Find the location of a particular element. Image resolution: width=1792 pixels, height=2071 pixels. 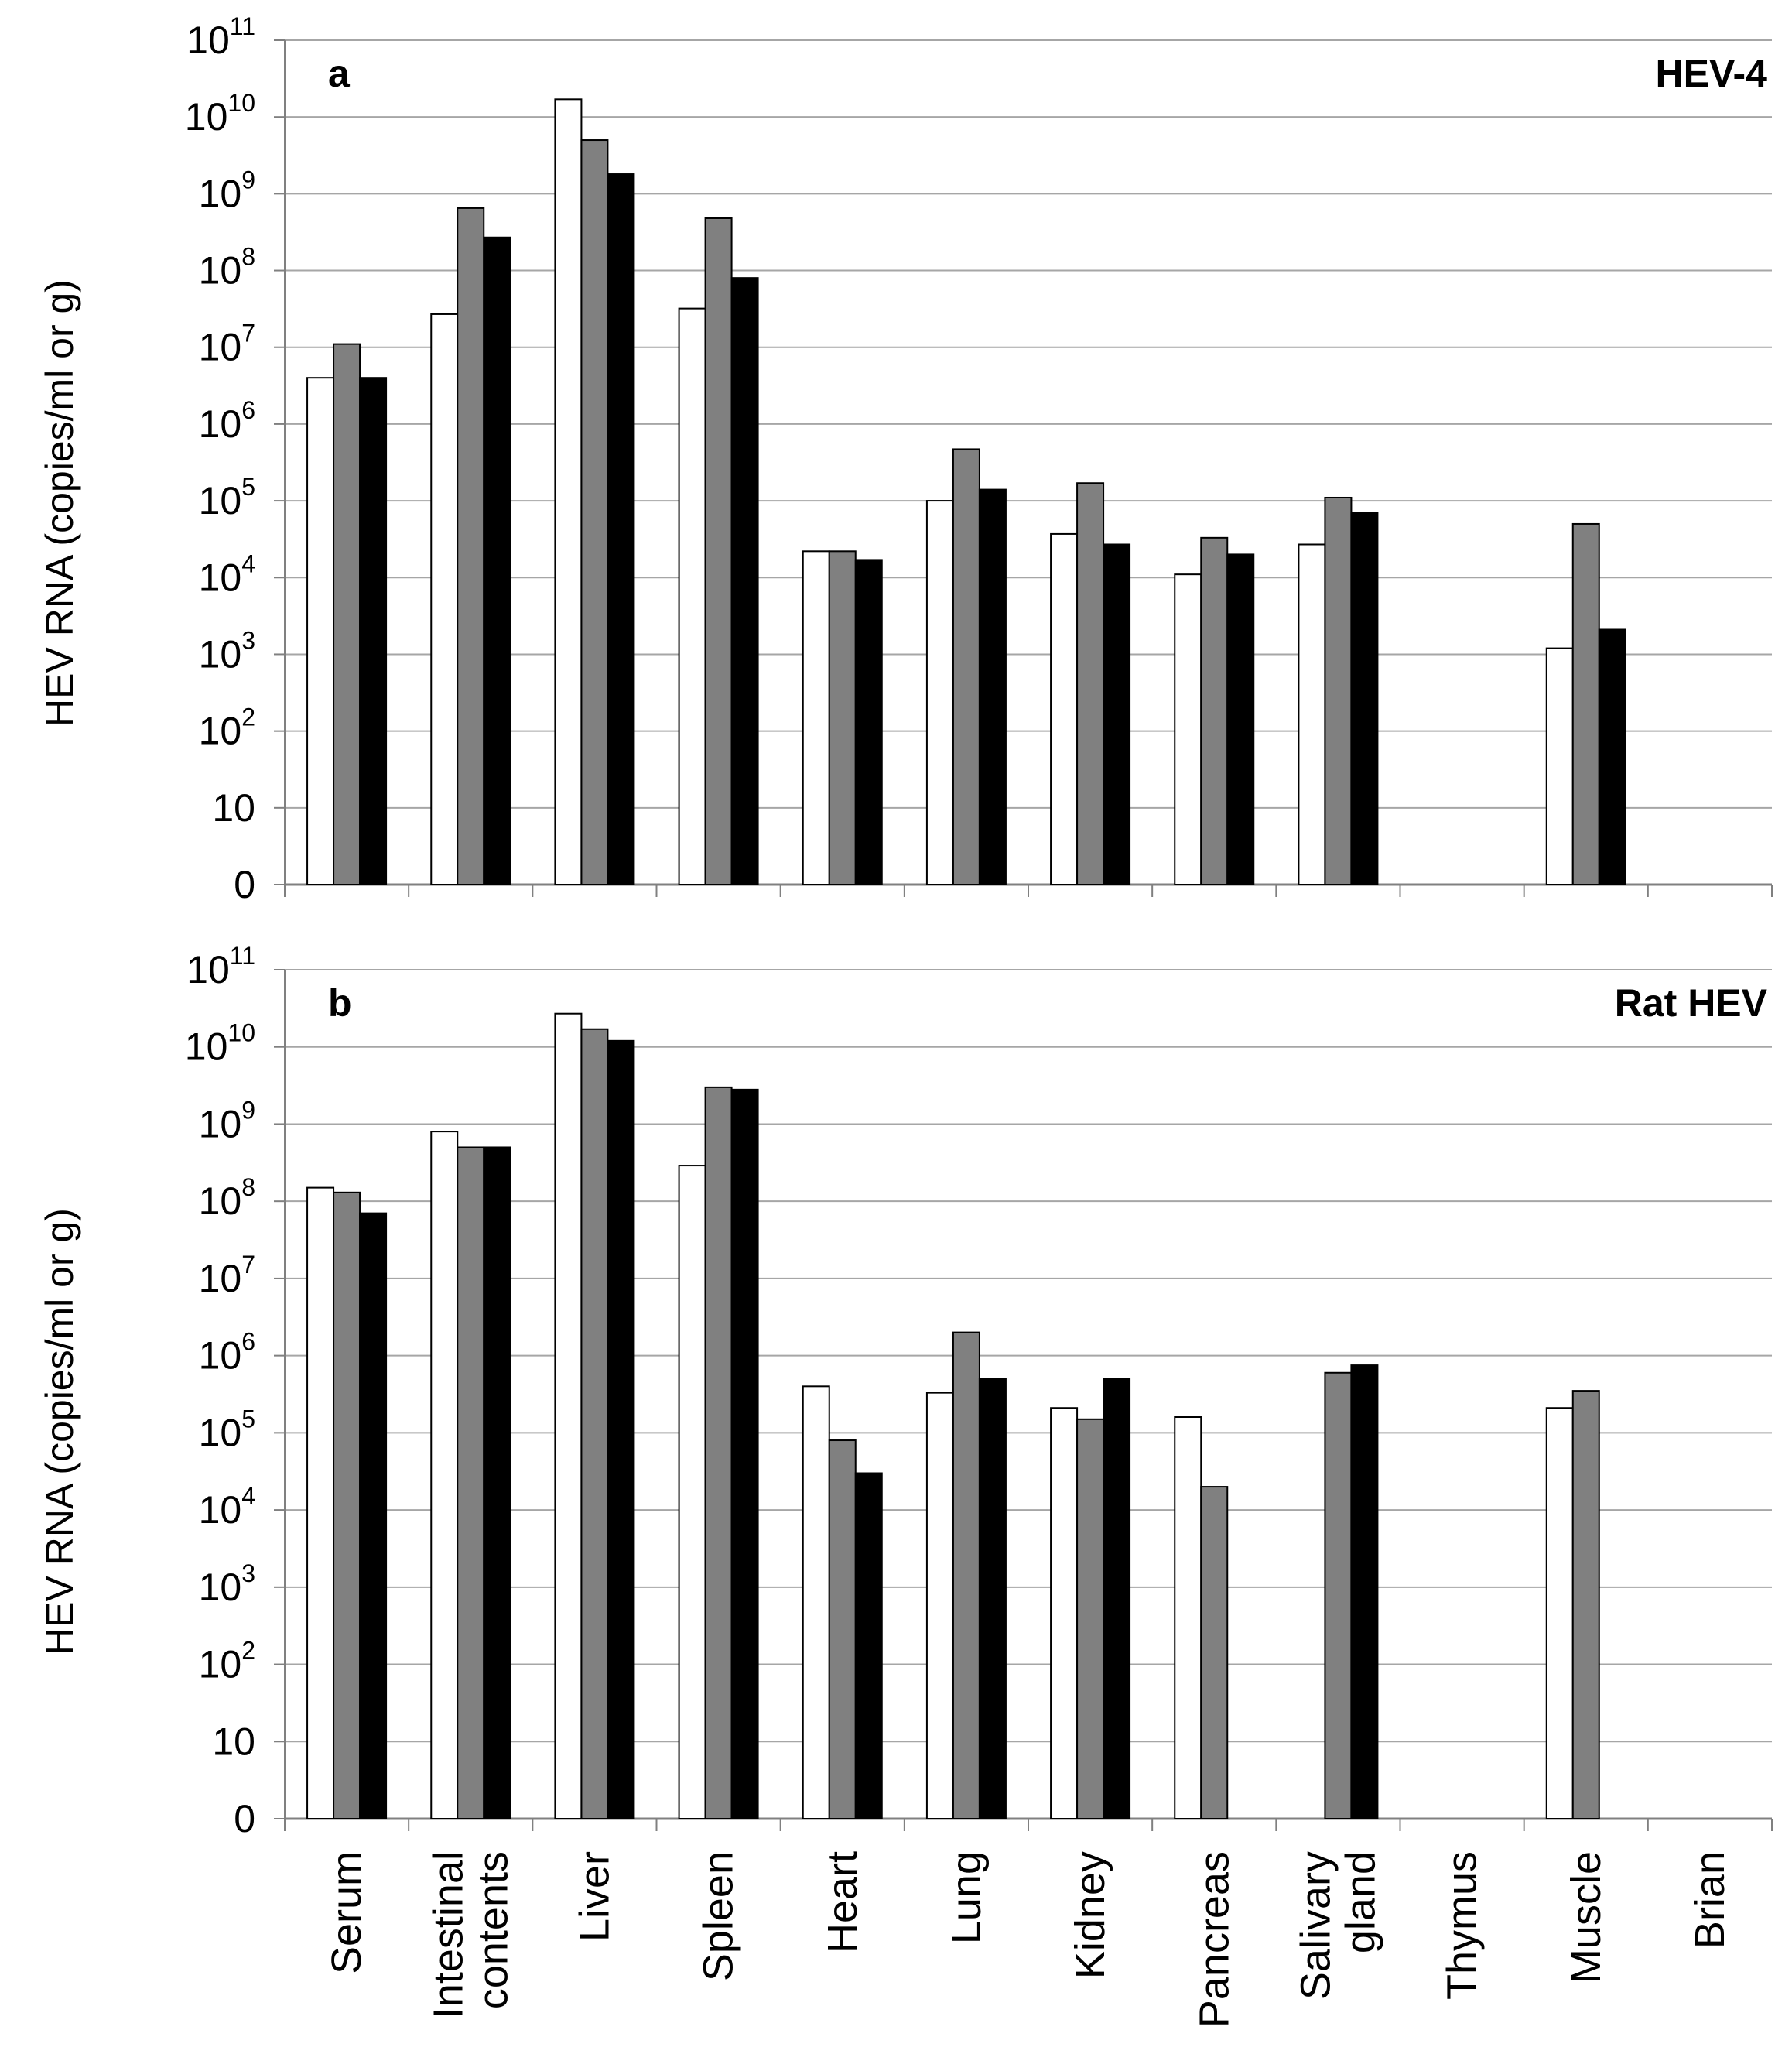

x-category-label: Salivary is located at coordinates (1315, 1926).